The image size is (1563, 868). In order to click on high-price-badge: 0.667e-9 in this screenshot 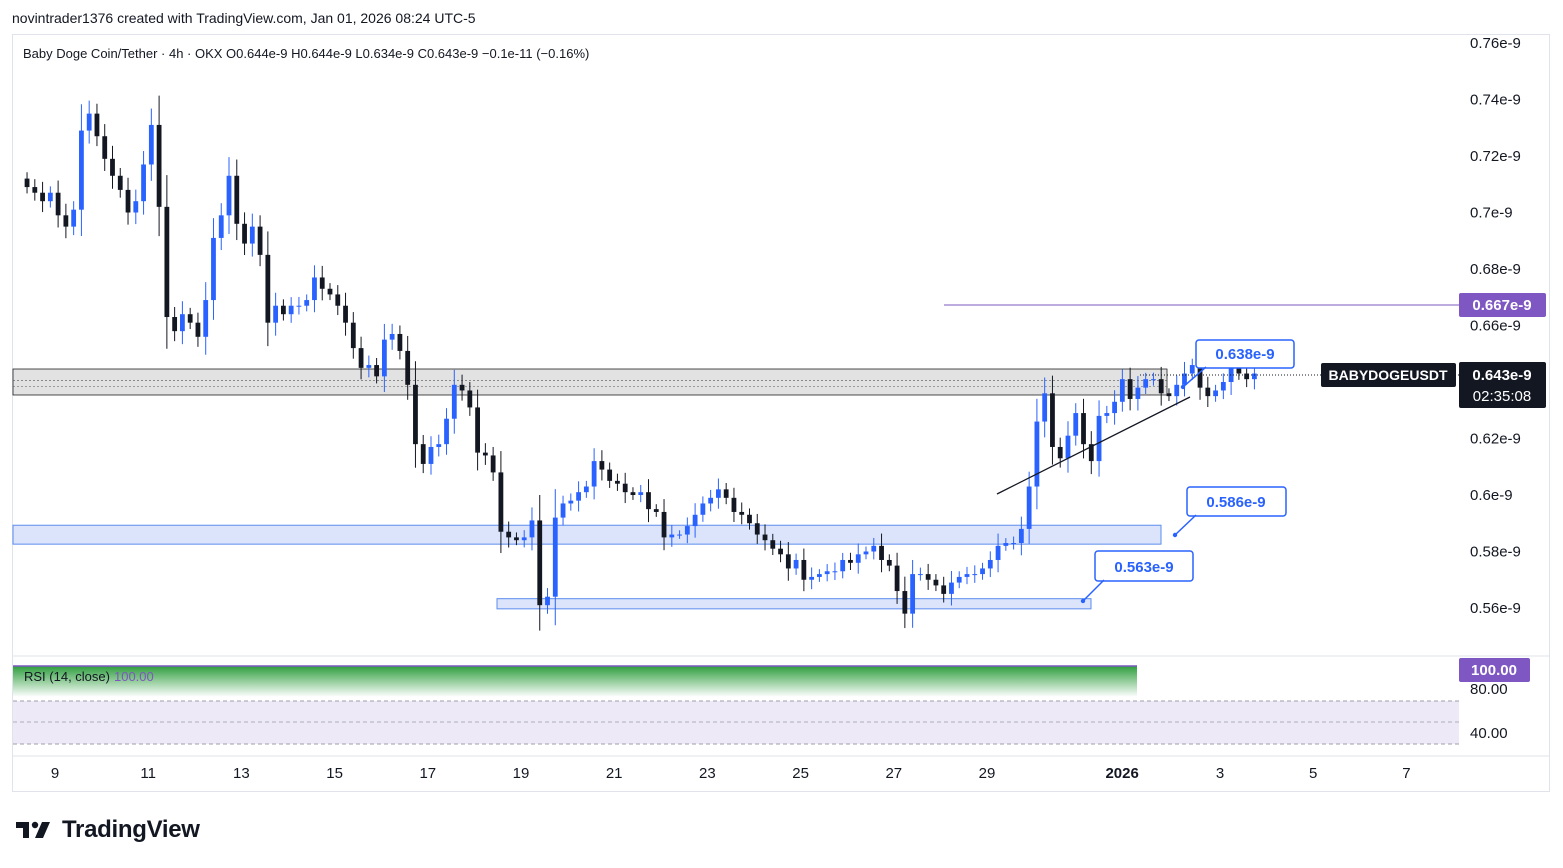, I will do `click(1502, 305)`.